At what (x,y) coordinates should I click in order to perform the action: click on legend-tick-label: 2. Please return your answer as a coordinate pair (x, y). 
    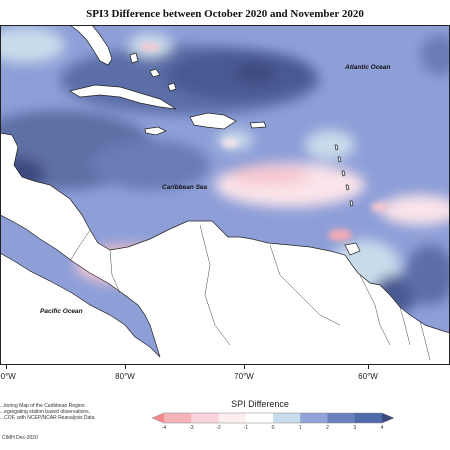
    Looking at the image, I should click on (327, 428).